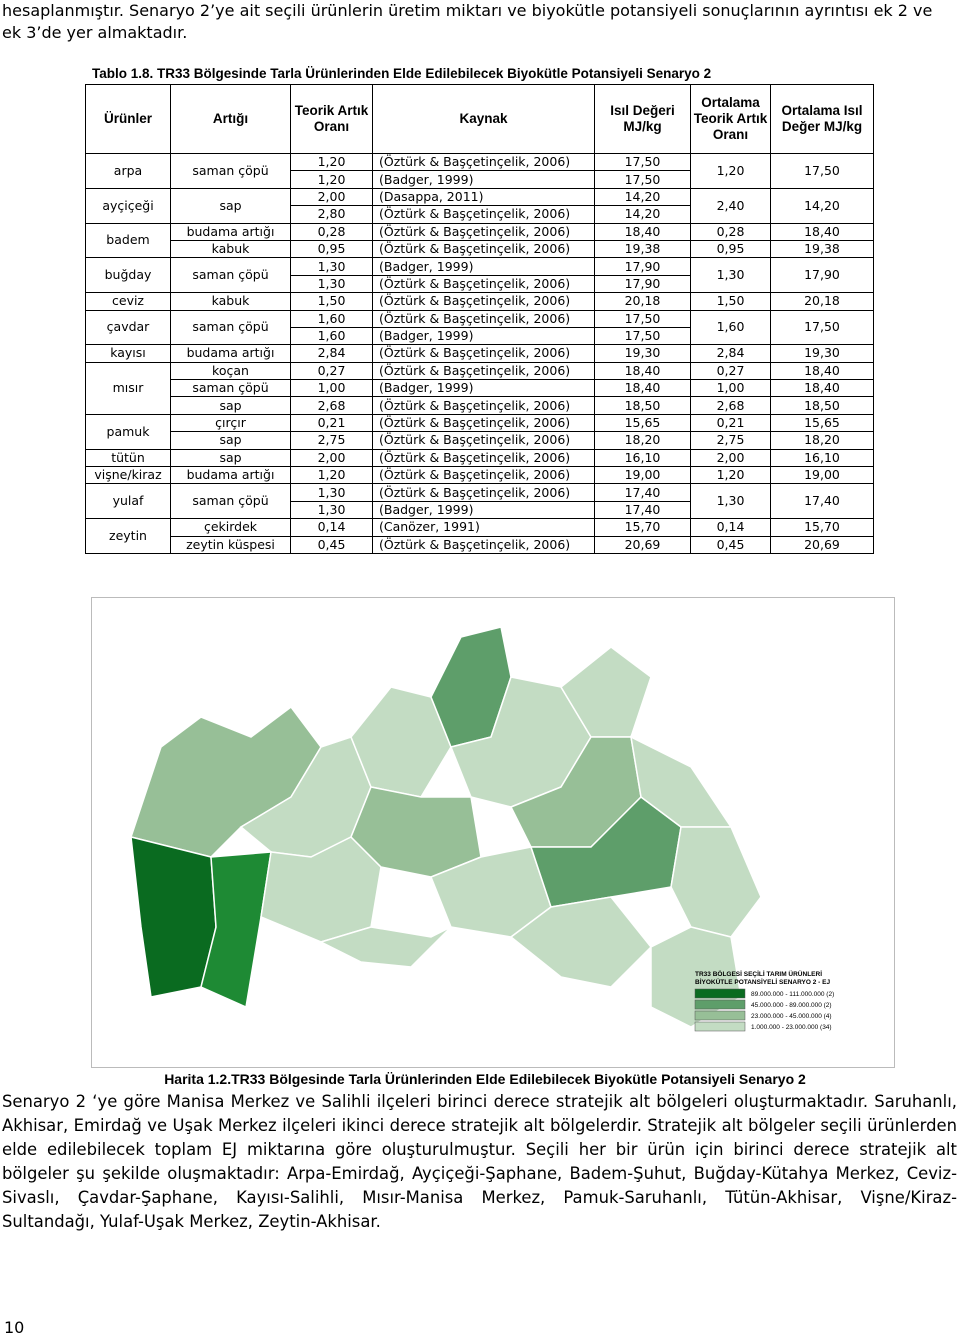 This screenshot has width=960, height=1338. Describe the element at coordinates (642, 527) in the screenshot. I see `value-cell: 15,70` at that location.